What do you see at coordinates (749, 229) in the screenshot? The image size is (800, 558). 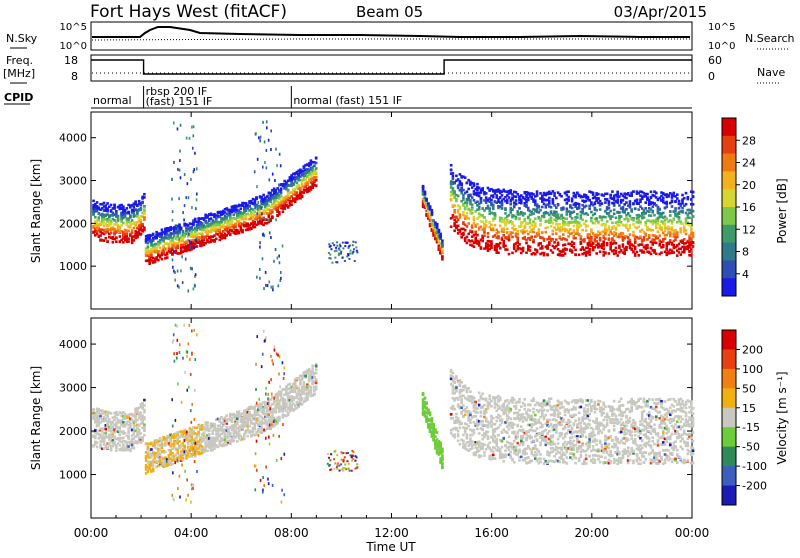 I see `colorbar-tick-label: 12` at bounding box center [749, 229].